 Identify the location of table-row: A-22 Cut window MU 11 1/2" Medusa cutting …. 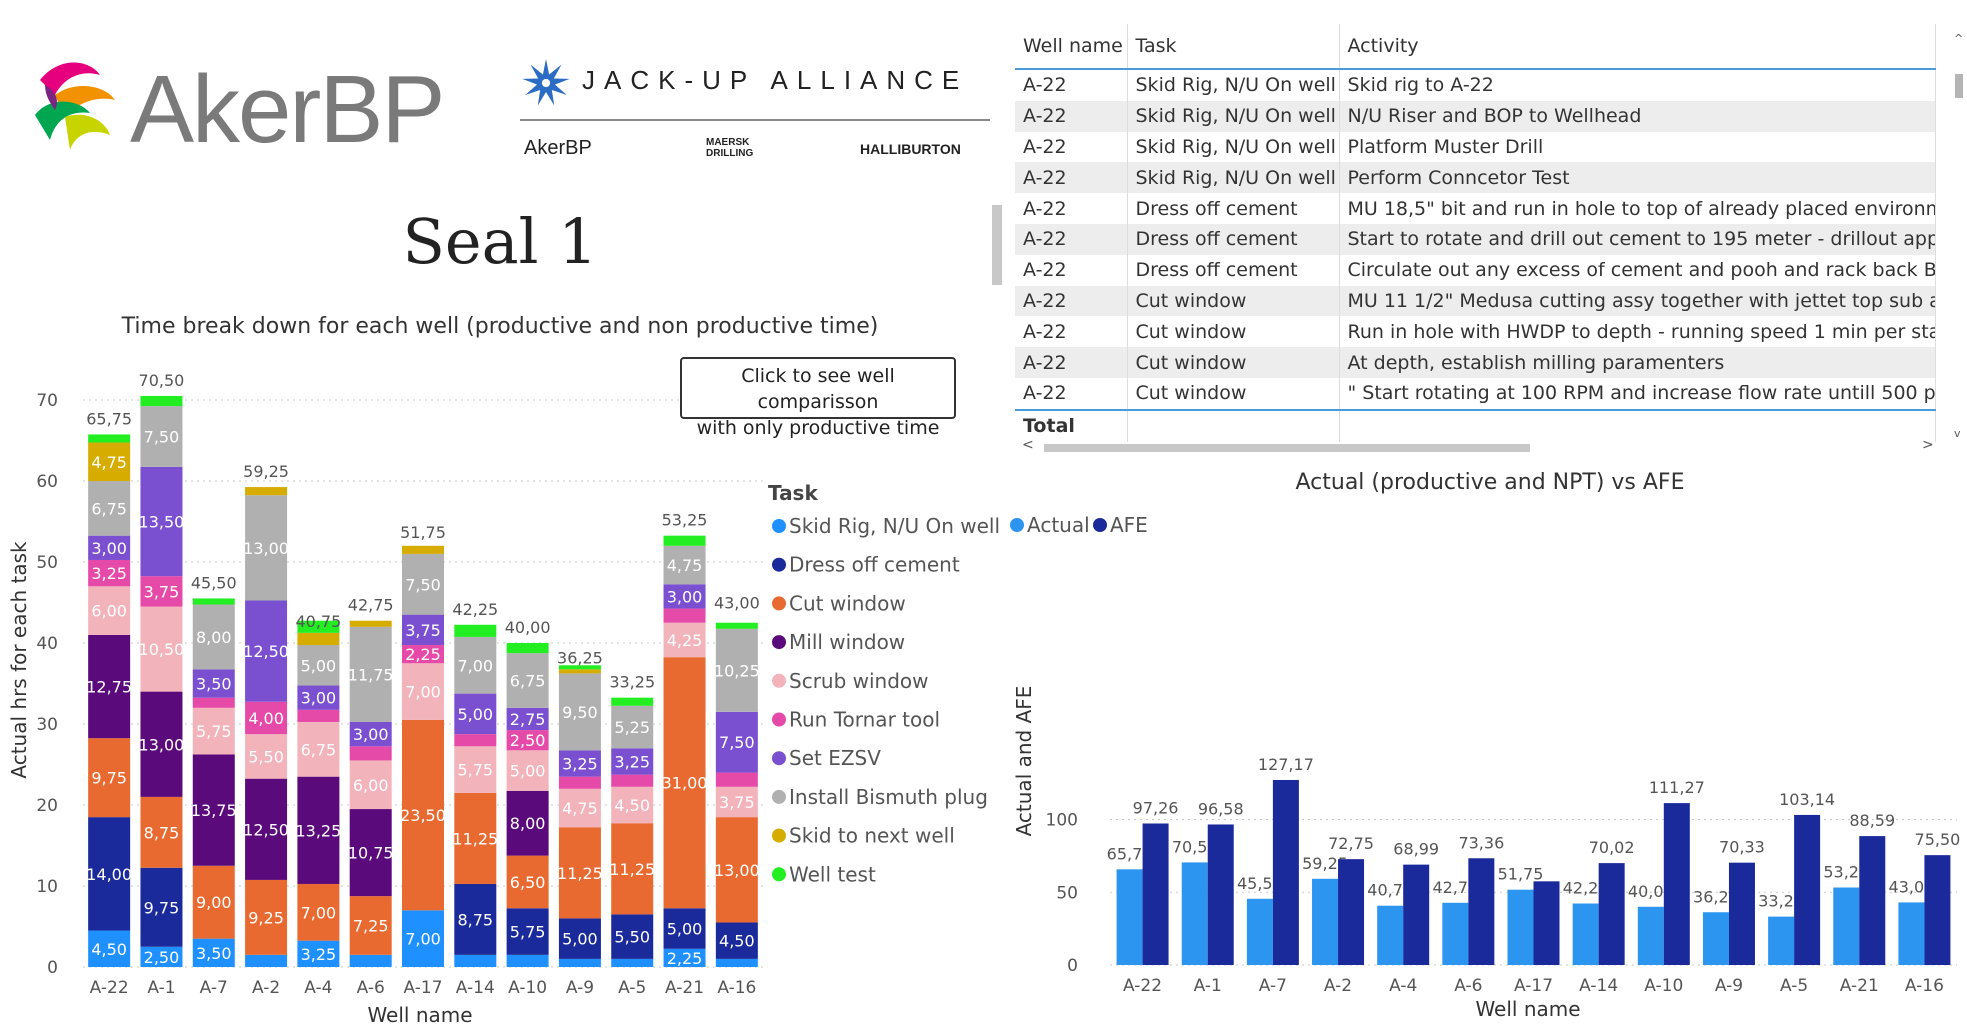
(1475, 301).